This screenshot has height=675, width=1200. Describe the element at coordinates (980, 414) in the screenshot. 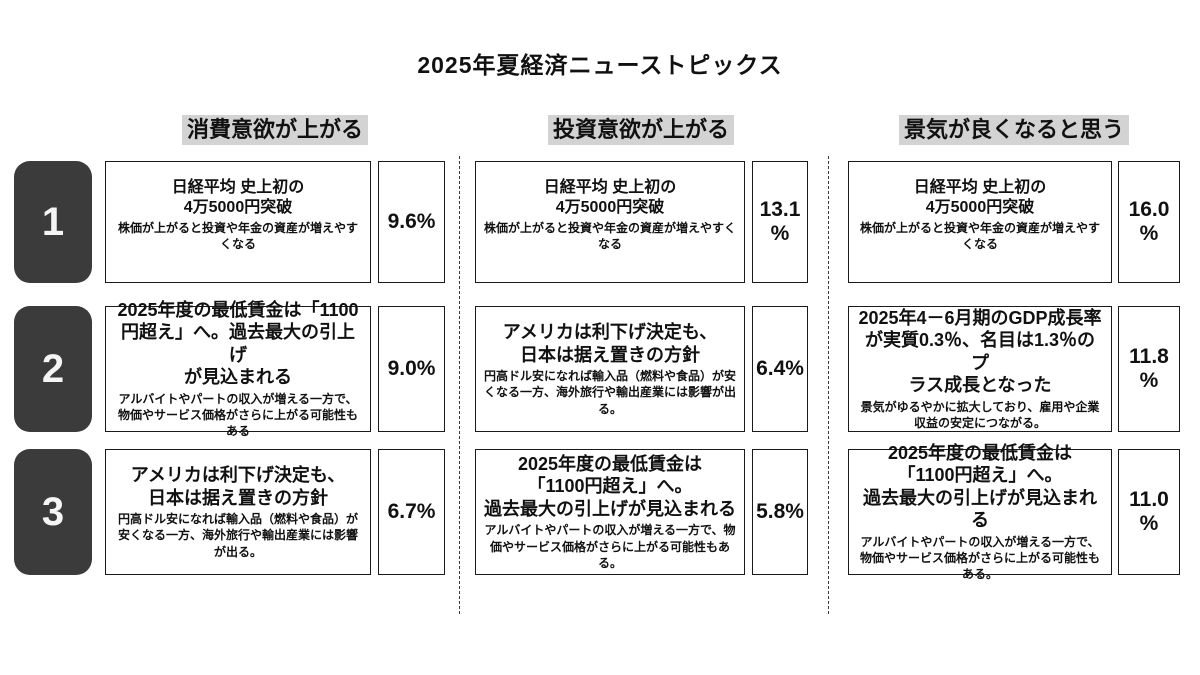

I see `news-desc: 景気がゆるやかに拡大しており、雇用や企業収益の安定につながる。` at that location.